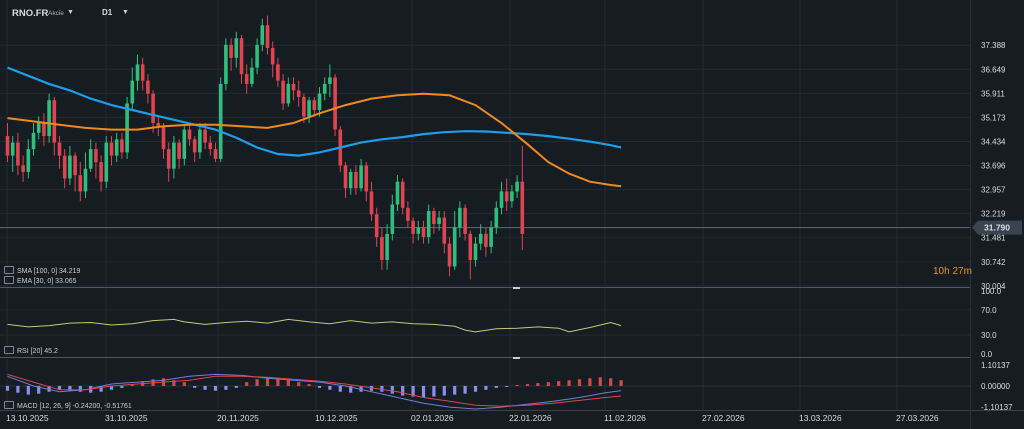 This screenshot has width=1024, height=429. Describe the element at coordinates (723, 418) in the screenshot. I see `time-axis-tick-label: 27.02.2026` at that location.